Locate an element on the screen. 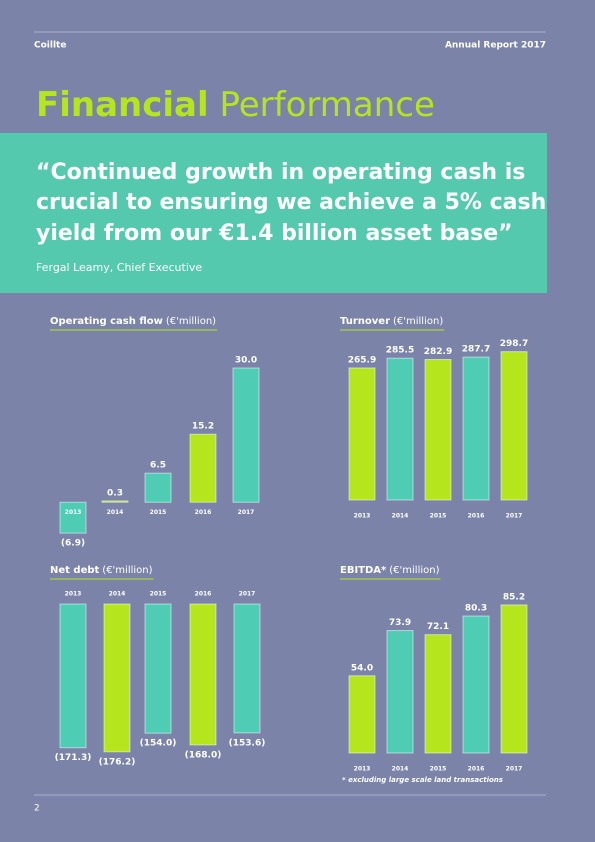 The height and width of the screenshot is (842, 595). value-label: 287.7 is located at coordinates (476, 350).